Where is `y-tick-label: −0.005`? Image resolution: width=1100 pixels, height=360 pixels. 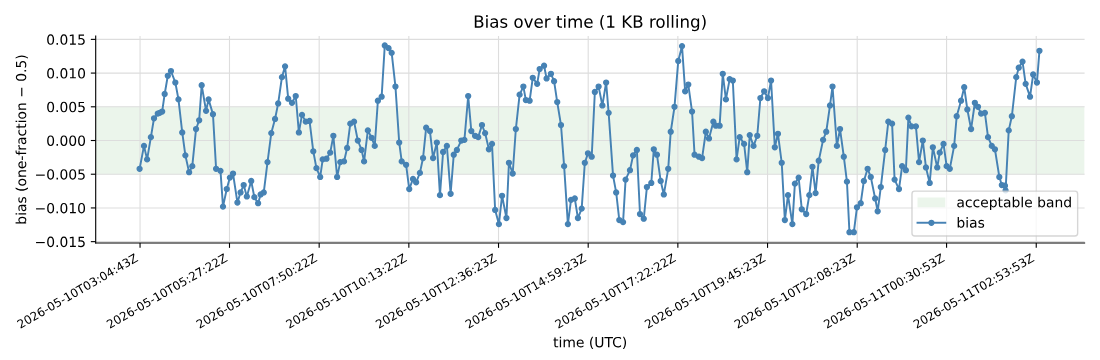
y-tick-label: −0.005 is located at coordinates (60, 174).